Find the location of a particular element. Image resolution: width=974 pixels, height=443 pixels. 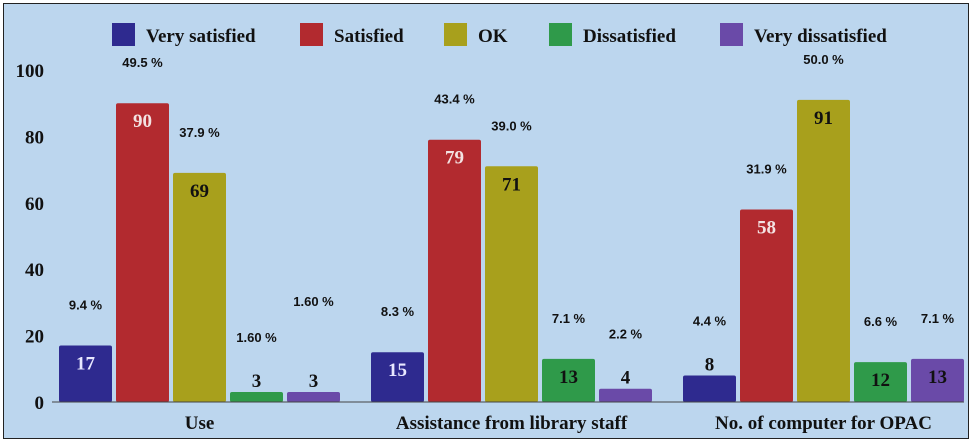

legend-swatch-very-dissatisfied is located at coordinates (731, 34).